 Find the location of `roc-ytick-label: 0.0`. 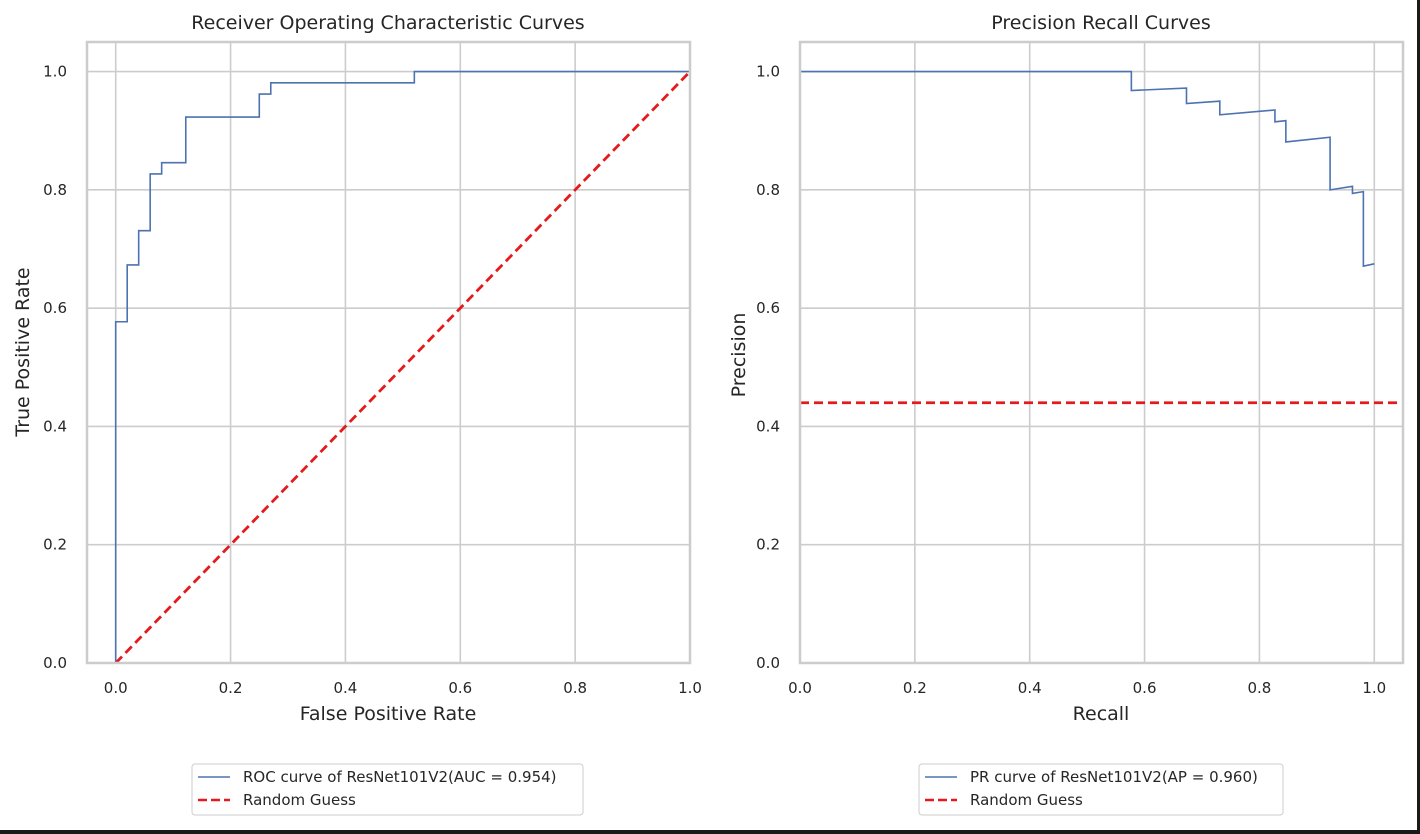

roc-ytick-label: 0.0 is located at coordinates (55, 663).